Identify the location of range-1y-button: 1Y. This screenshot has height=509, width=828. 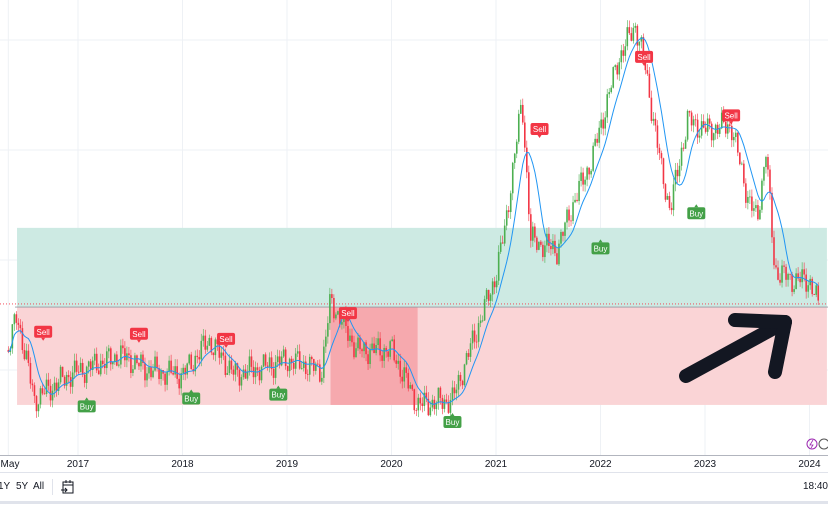
(5, 486).